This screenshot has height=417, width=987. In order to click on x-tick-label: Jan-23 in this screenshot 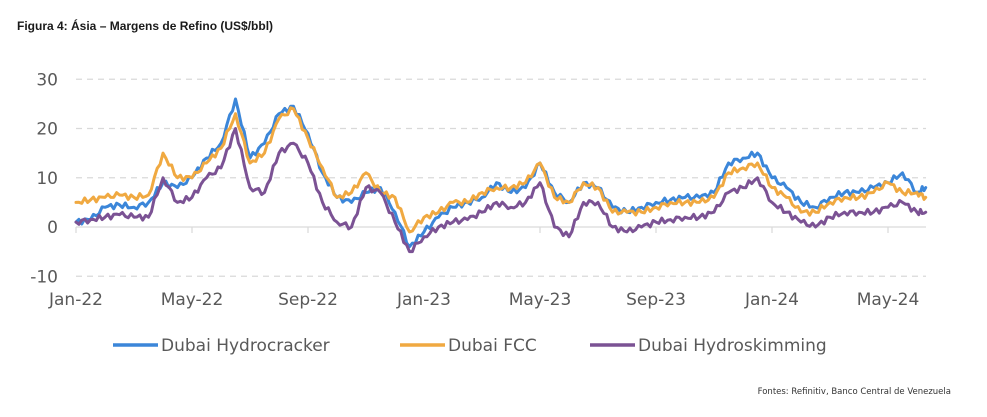, I will do `click(423, 300)`.